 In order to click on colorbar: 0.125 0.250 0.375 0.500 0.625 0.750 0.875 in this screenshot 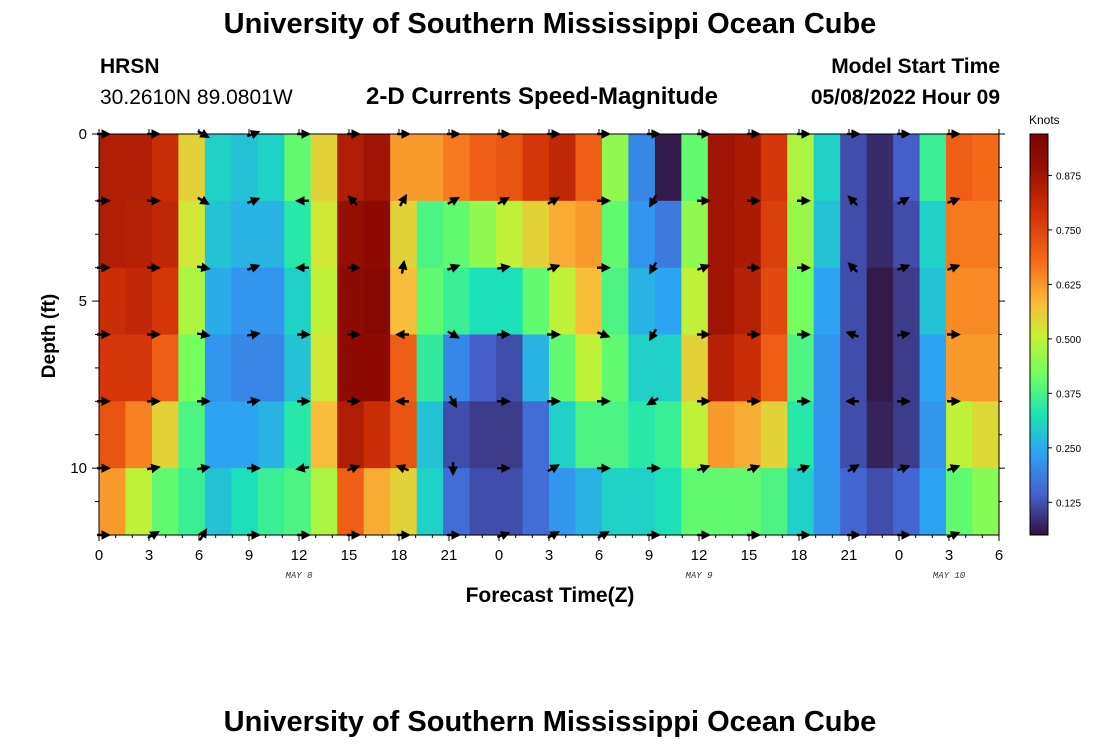, I will do `click(1055, 334)`.